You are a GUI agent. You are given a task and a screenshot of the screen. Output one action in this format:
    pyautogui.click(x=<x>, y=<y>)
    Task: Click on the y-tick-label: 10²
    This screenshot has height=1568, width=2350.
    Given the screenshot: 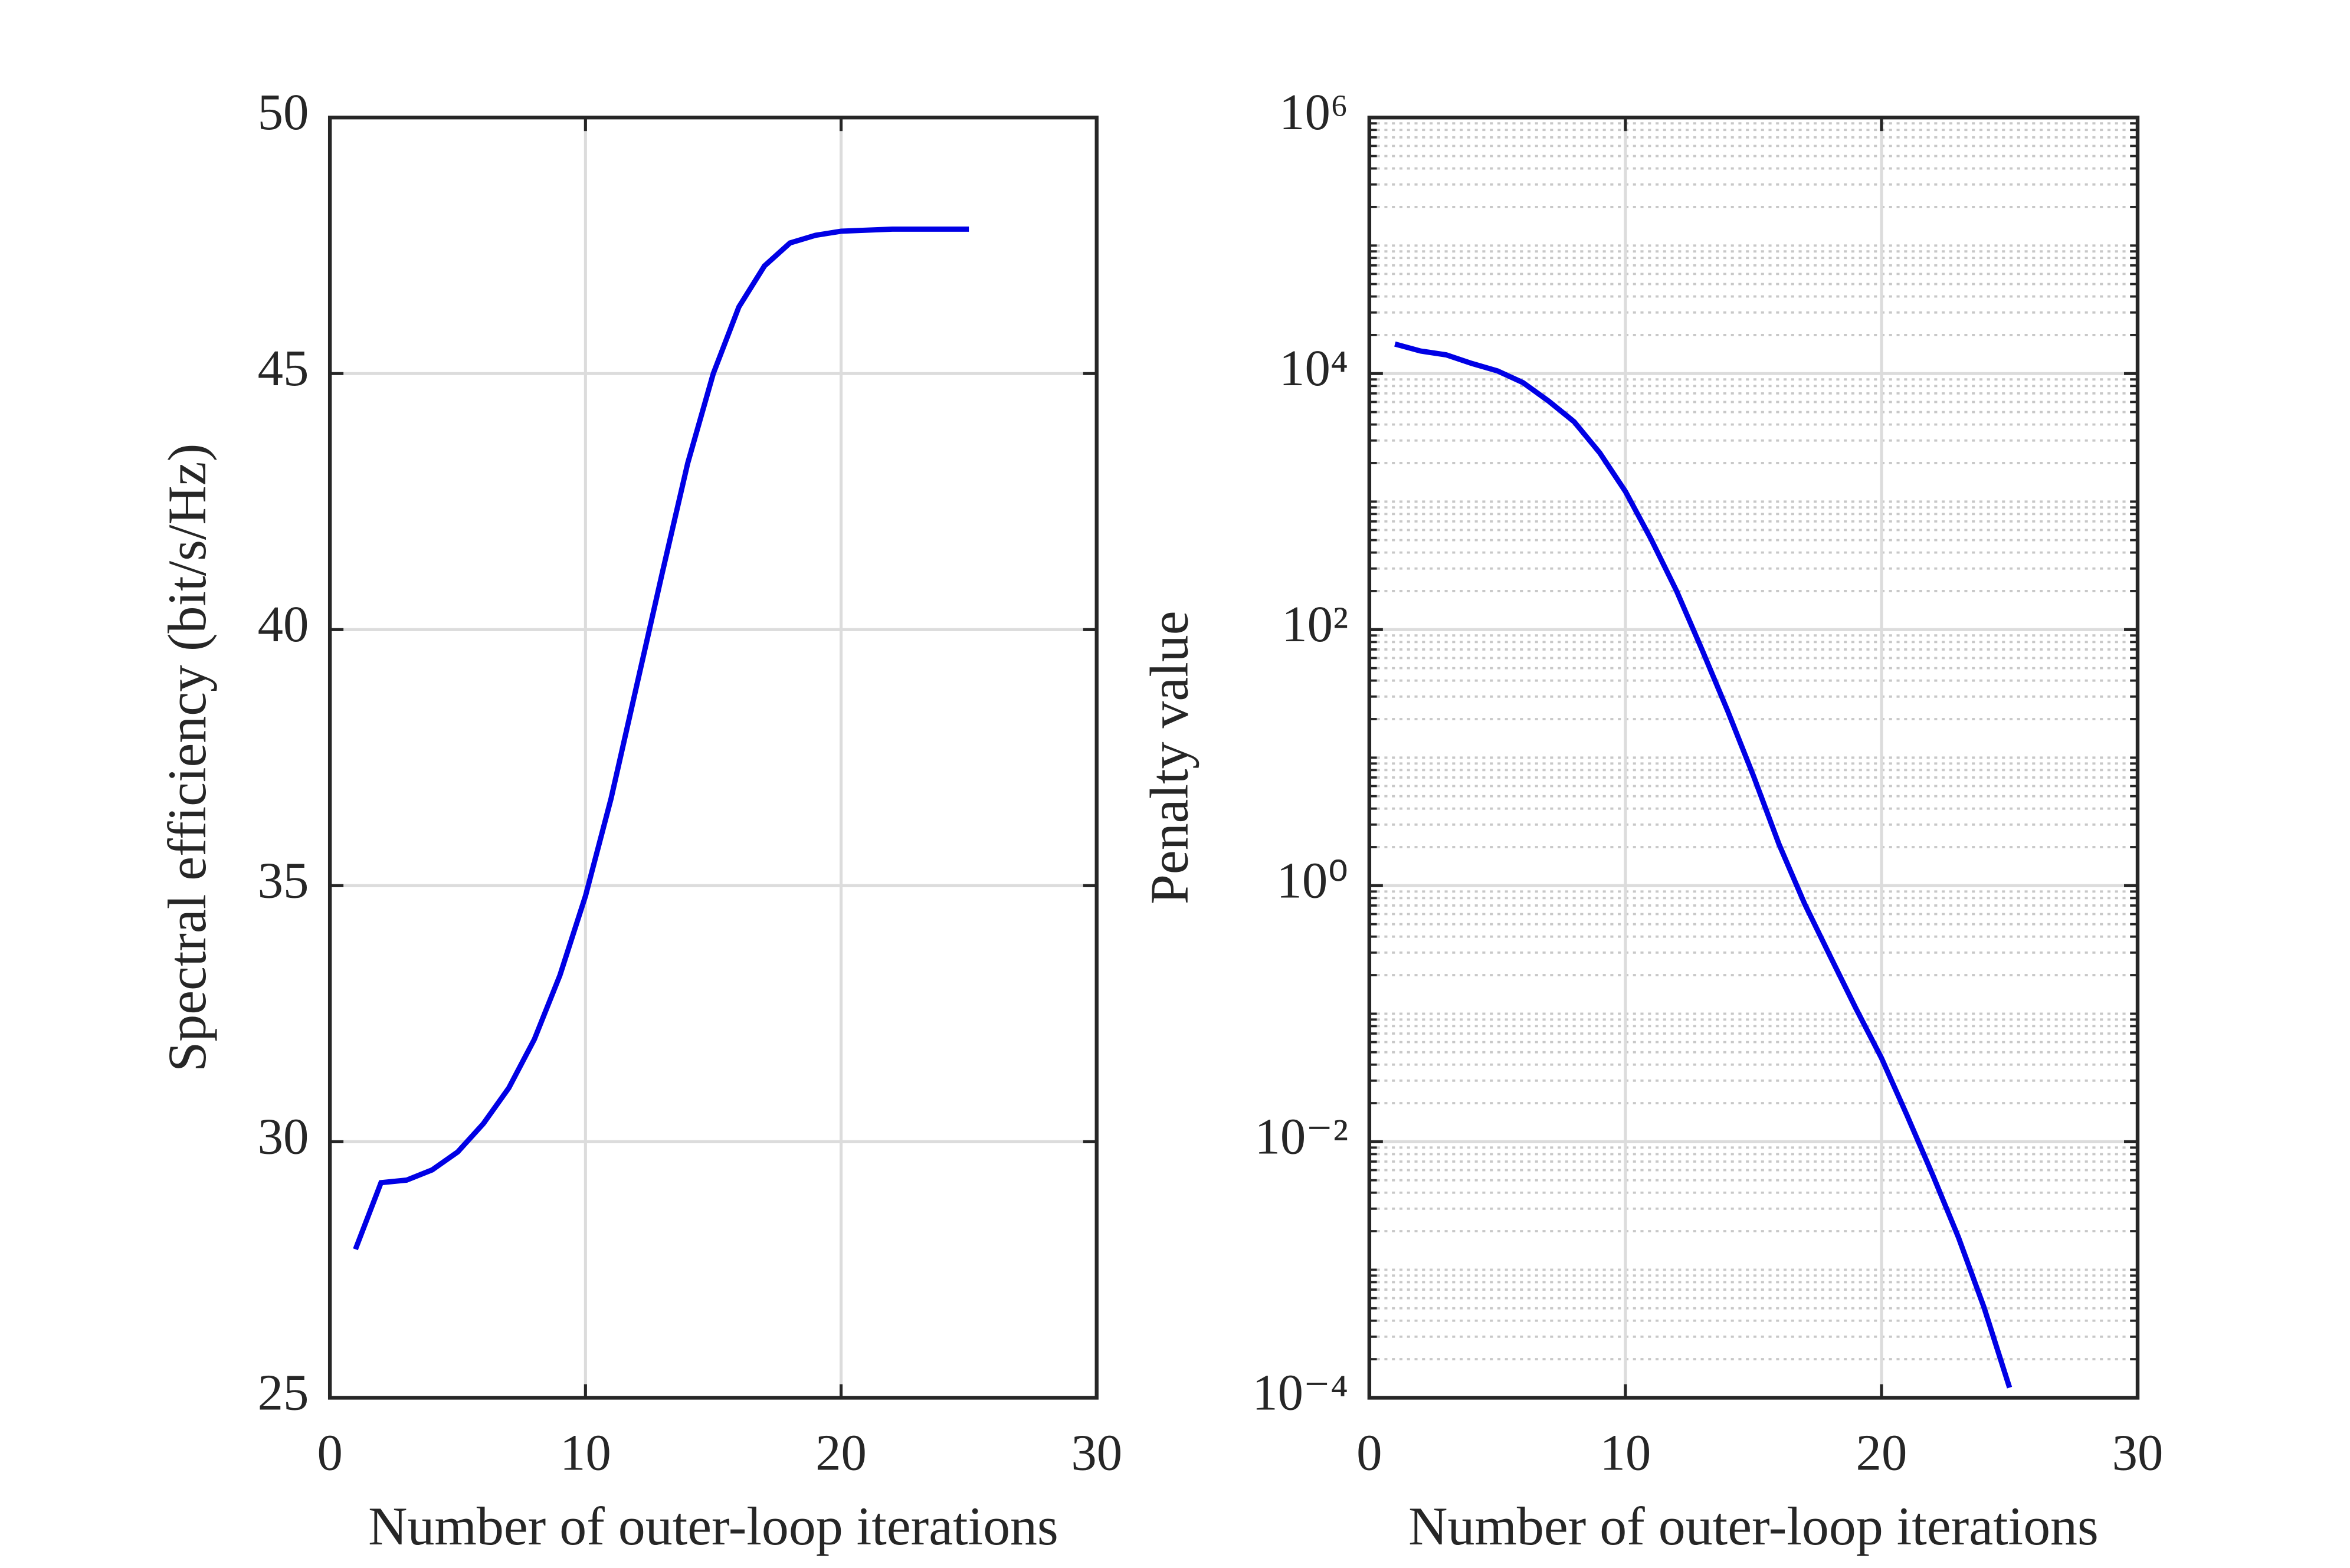 What is the action you would take?
    pyautogui.click(x=1314, y=624)
    